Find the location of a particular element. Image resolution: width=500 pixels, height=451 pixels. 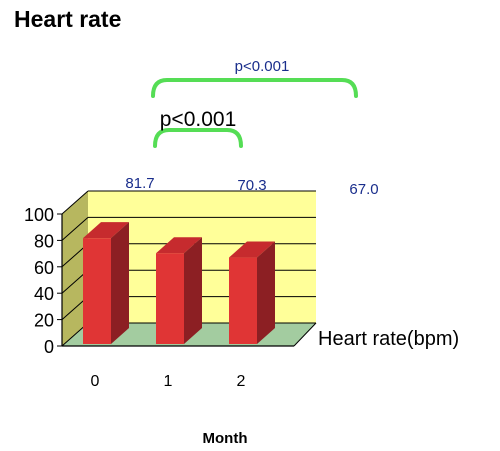

y-tick-label: 20 is located at coordinates (44, 321).